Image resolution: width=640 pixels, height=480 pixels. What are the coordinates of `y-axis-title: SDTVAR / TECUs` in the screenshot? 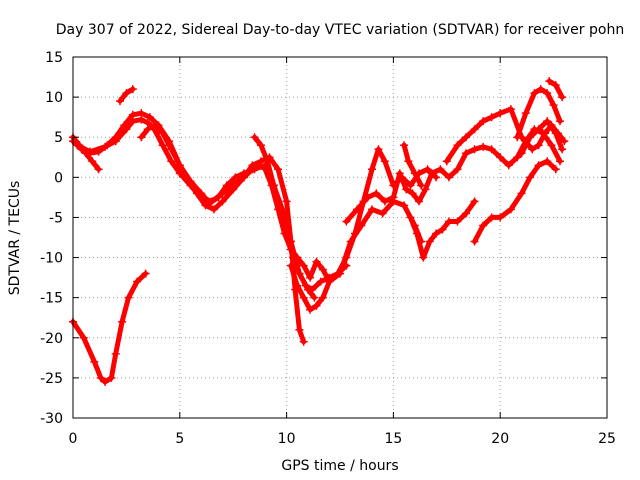 It's located at (15, 238).